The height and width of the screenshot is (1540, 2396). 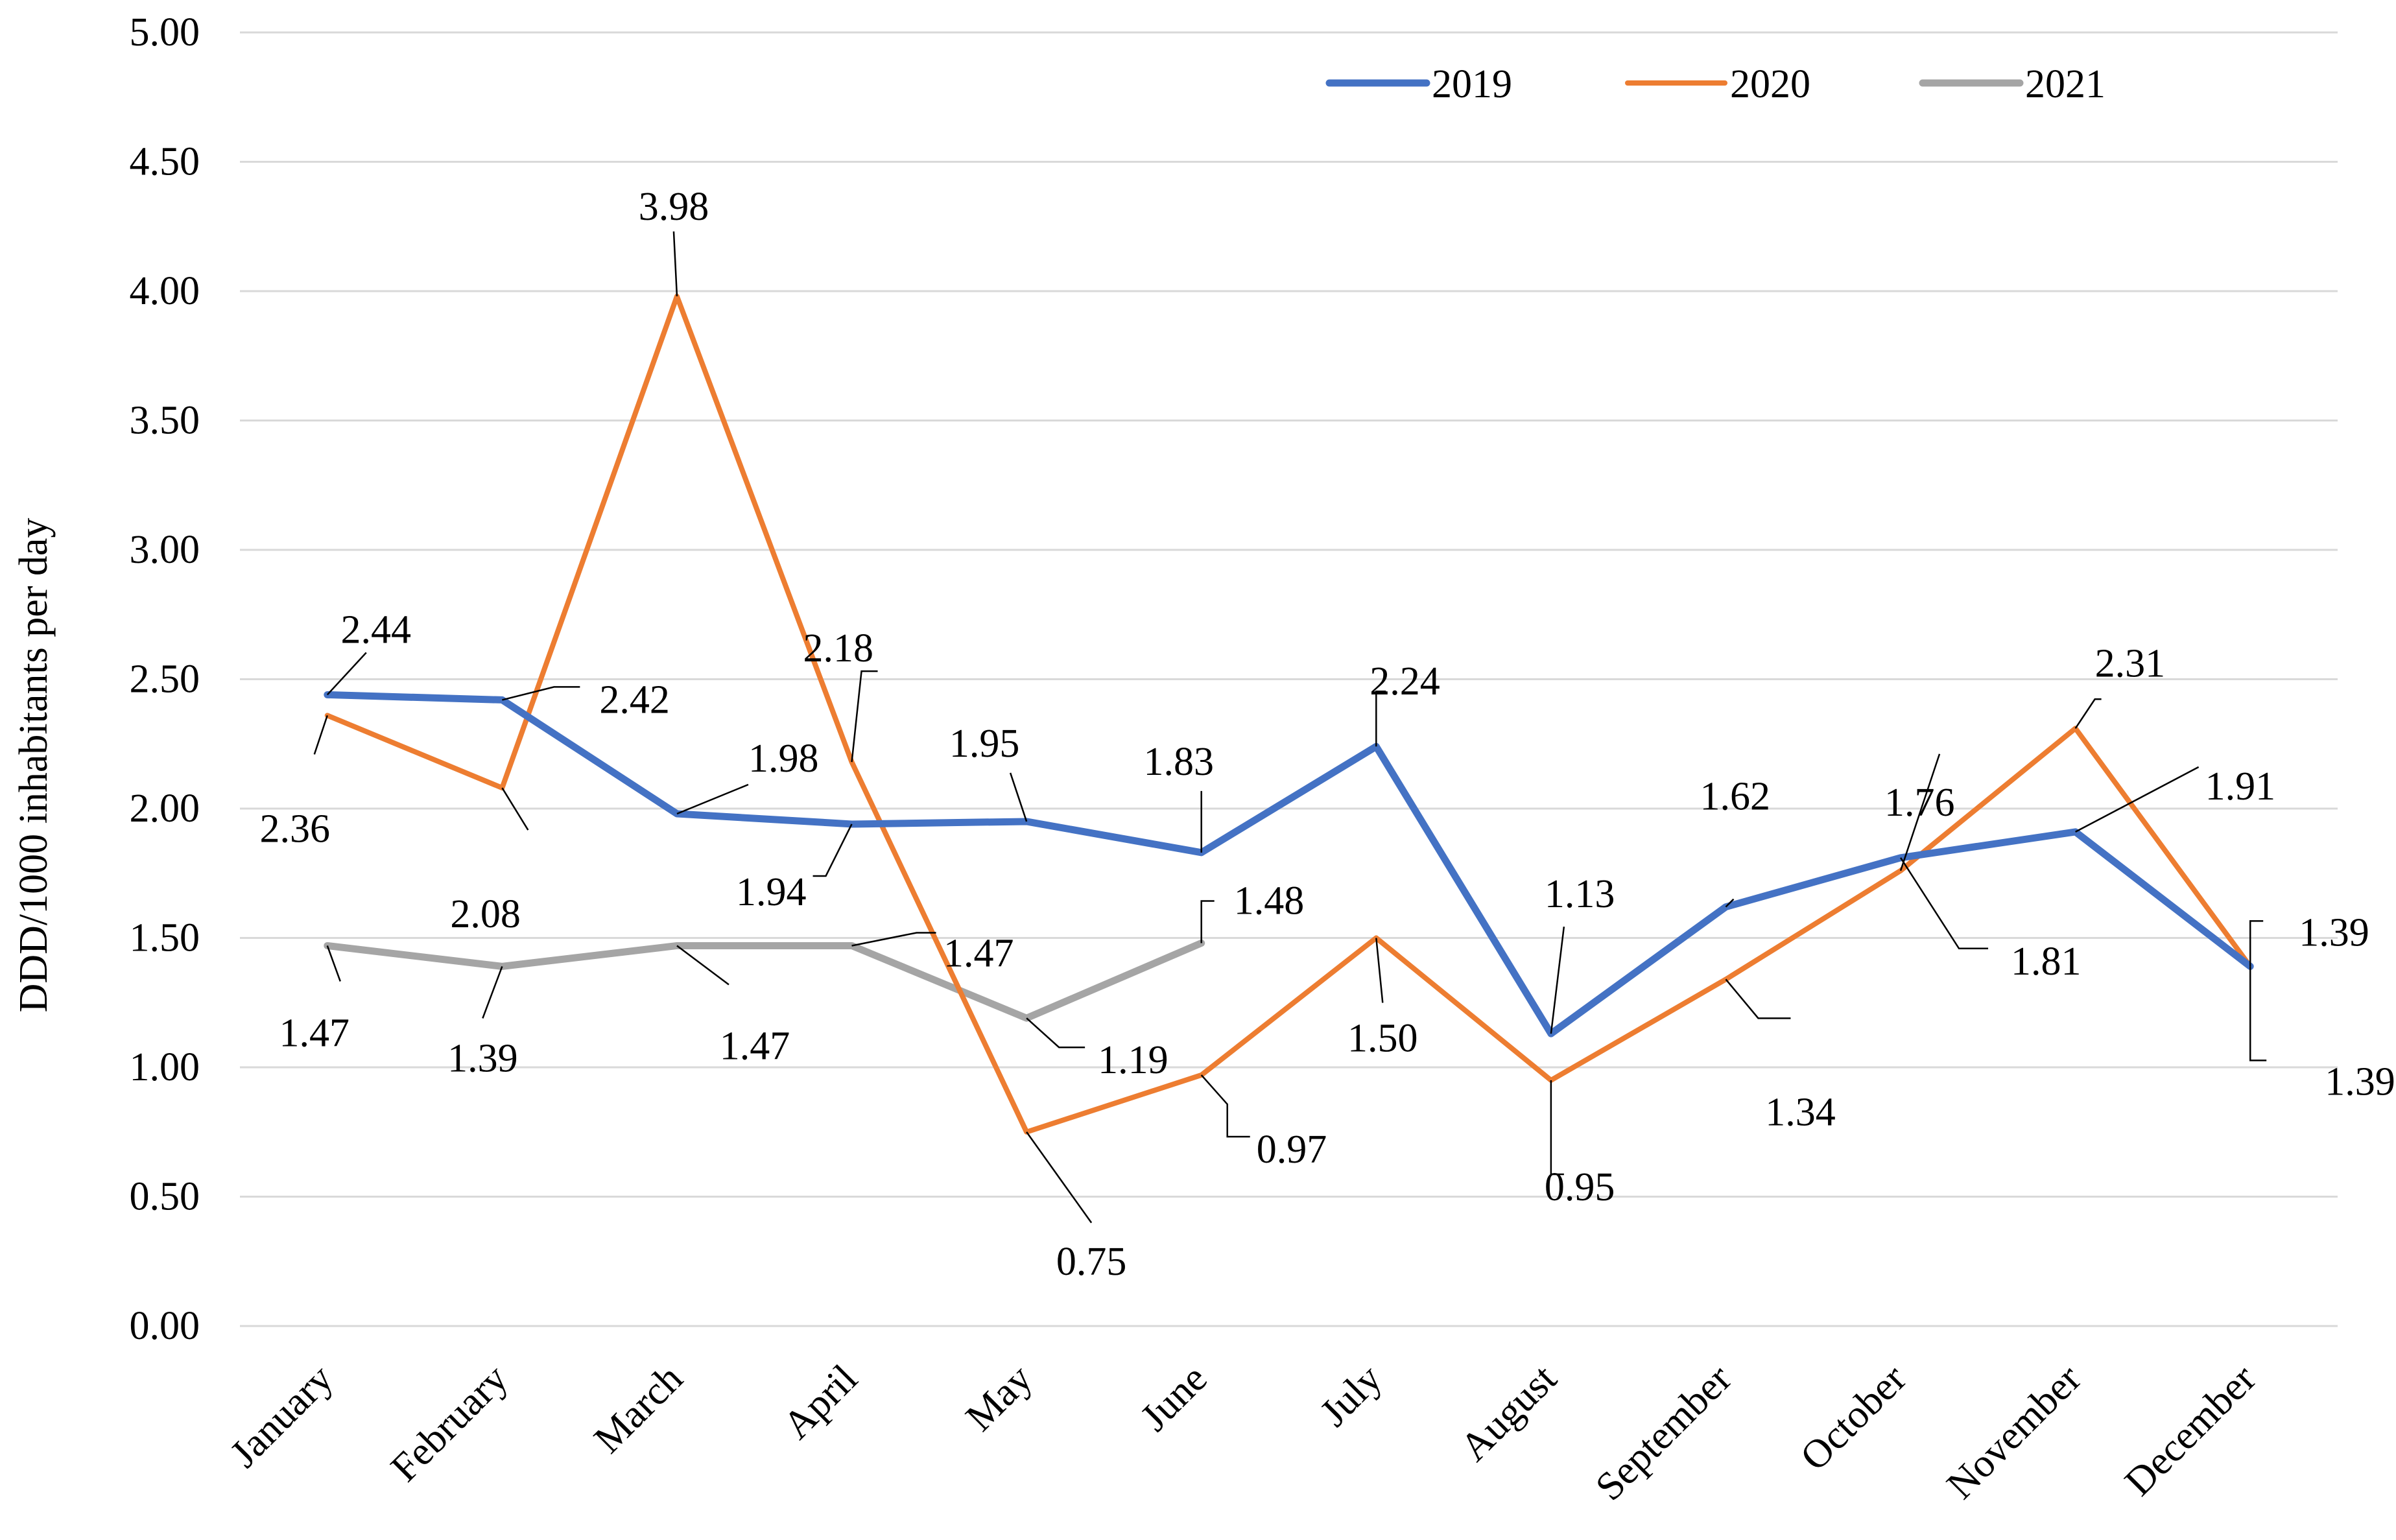 What do you see at coordinates (984, 744) in the screenshot?
I see `data-label-2019: 1.95` at bounding box center [984, 744].